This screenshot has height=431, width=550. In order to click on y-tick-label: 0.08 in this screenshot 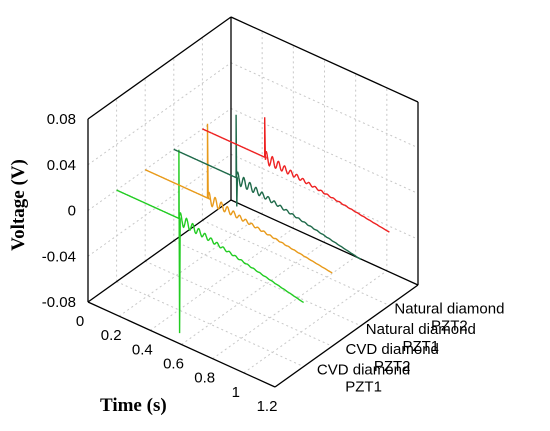, I will do `click(61, 119)`.